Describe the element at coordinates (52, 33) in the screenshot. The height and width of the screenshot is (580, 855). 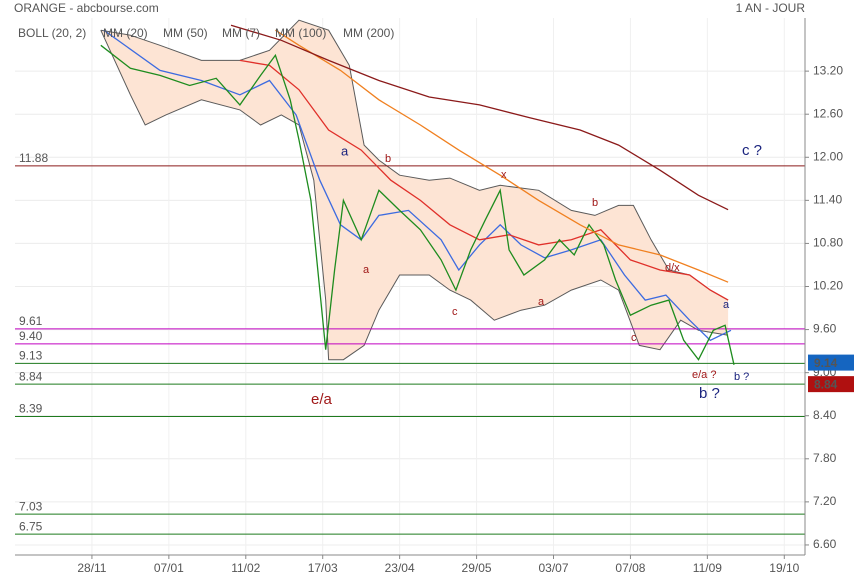
I see `legend-entry: BOLL (20, 2)` at that location.